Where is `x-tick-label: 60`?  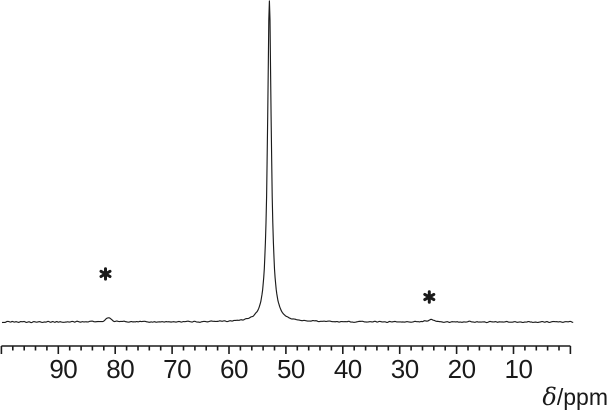 x-tick-label: 60 is located at coordinates (234, 369).